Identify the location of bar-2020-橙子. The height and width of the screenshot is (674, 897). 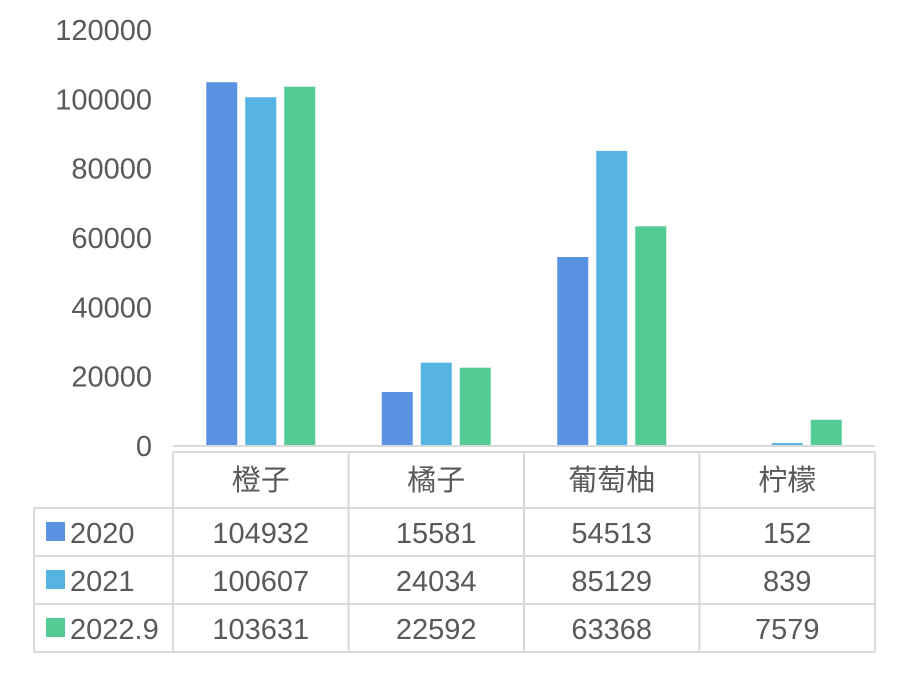
(222, 264).